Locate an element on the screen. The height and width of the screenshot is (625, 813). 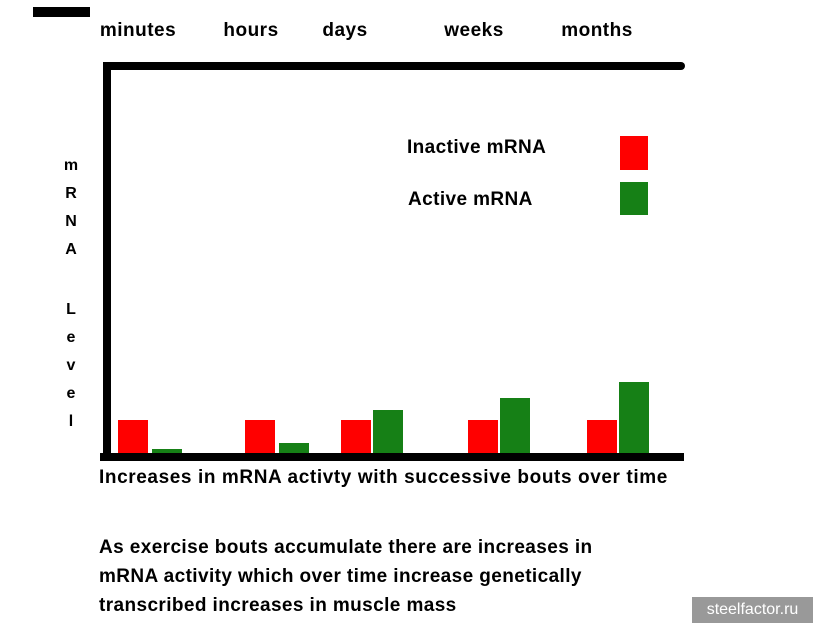
legend-label-active-mrna: Active mRNA is located at coordinates (470, 199).